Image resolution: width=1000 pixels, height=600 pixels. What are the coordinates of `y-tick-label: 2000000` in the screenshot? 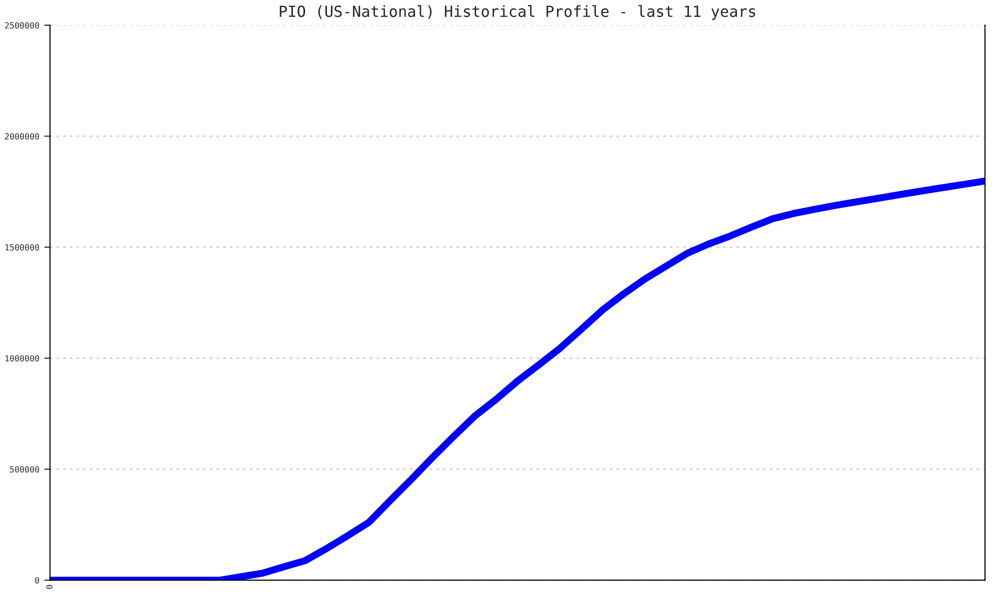 It's located at (22, 136).